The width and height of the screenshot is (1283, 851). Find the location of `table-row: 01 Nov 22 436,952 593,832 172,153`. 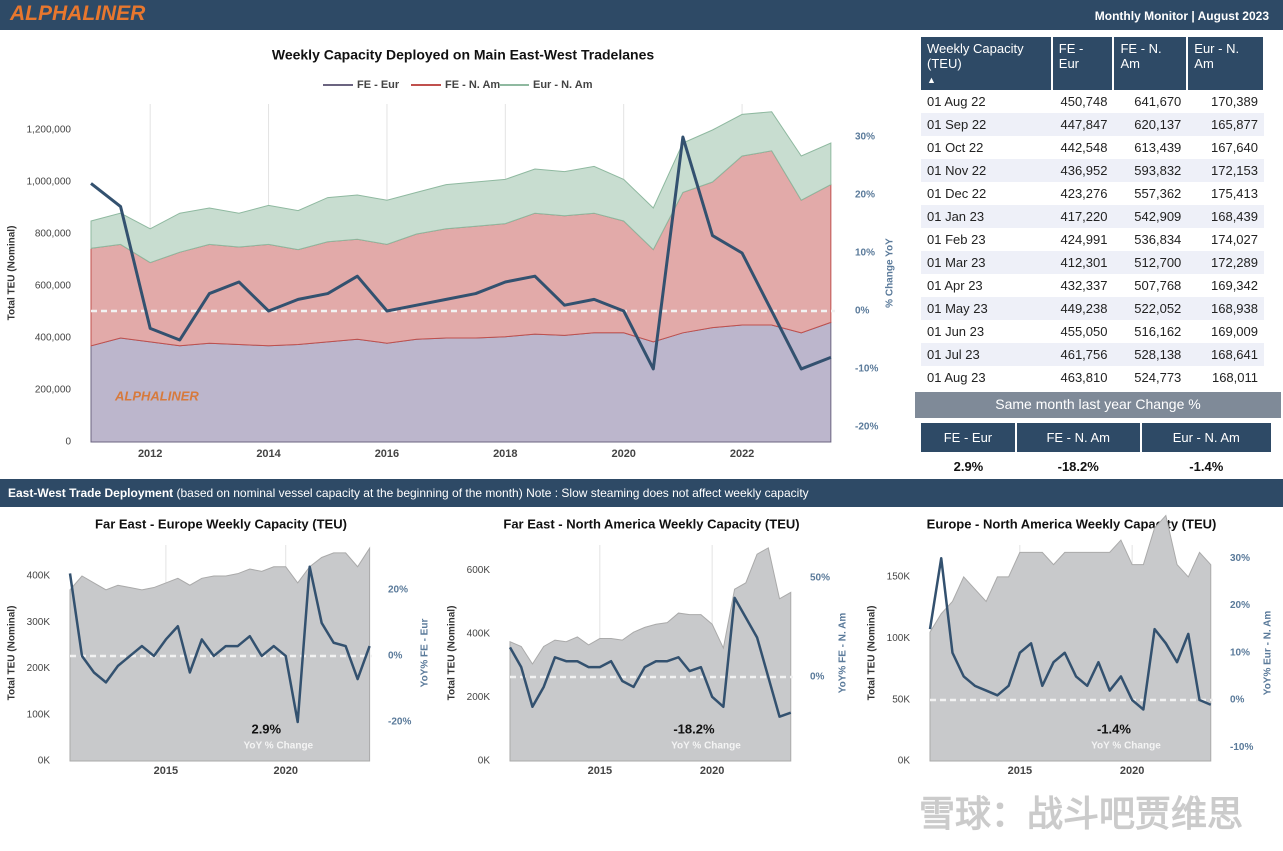

table-row: 01 Nov 22 436,952 593,832 172,153 is located at coordinates (1092, 170).